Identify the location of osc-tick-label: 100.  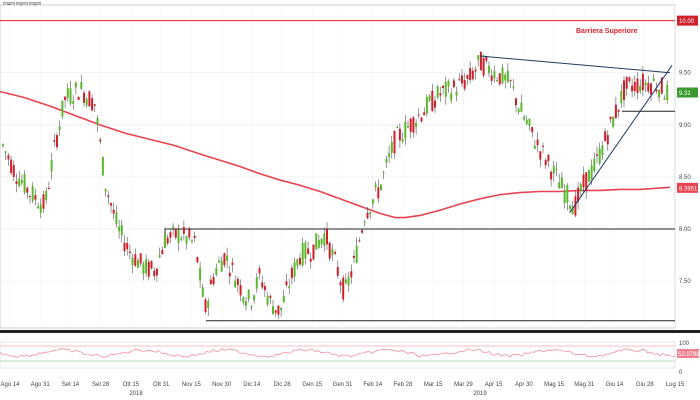
(684, 344).